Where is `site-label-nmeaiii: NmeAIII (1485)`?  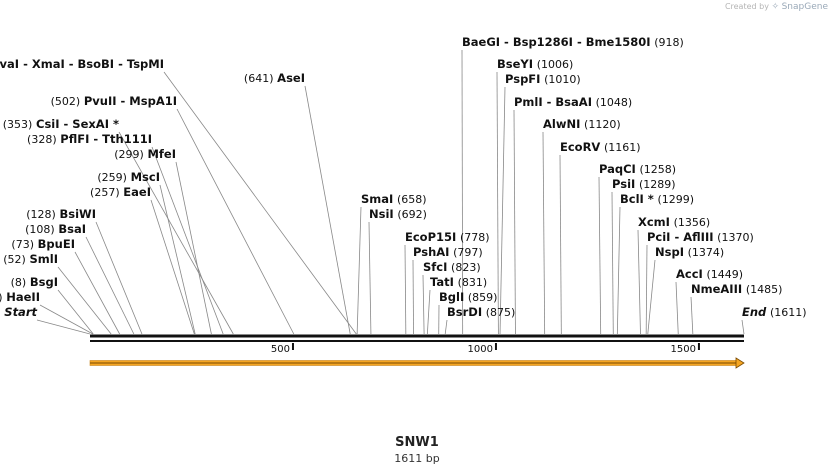
site-label-nmeaiii: NmeAIII (1485) is located at coordinates (736, 289).